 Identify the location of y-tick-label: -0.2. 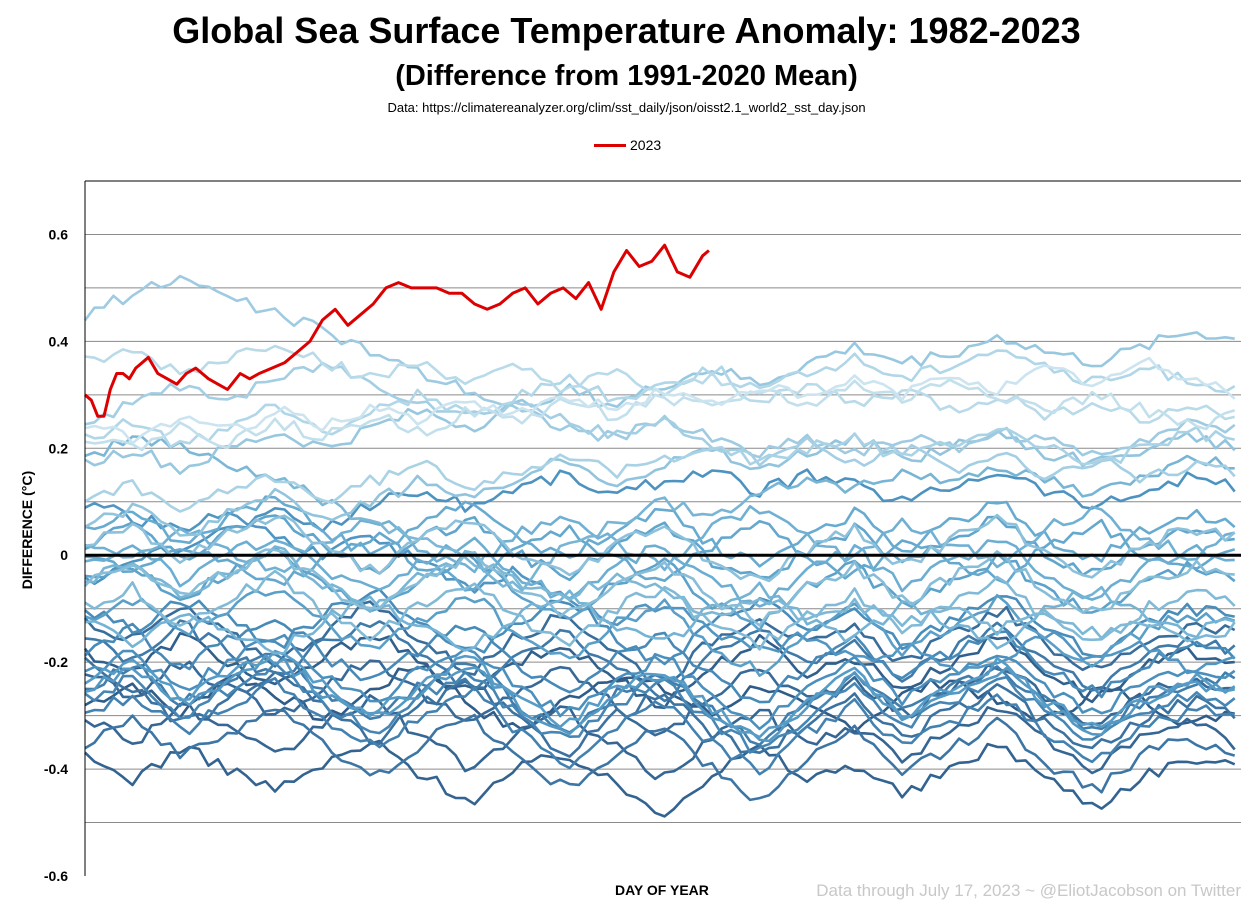
(56, 662).